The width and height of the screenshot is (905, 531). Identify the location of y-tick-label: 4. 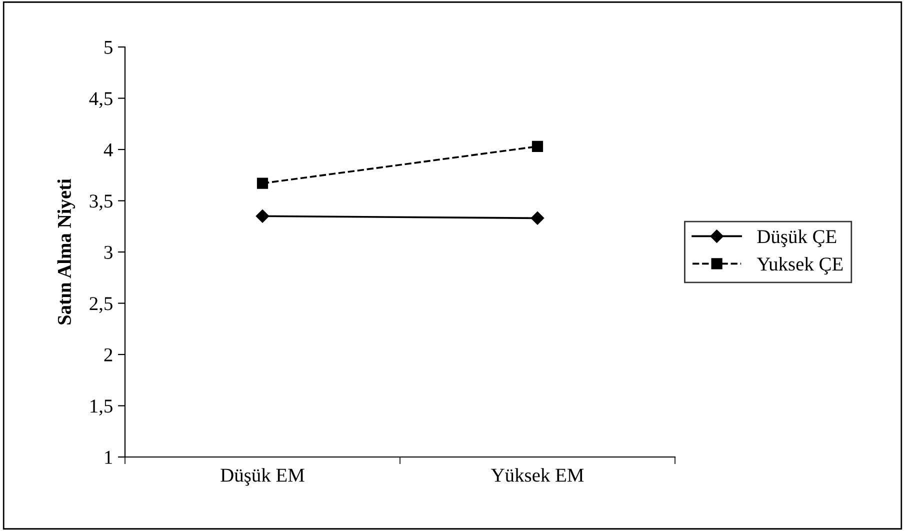
(108, 149).